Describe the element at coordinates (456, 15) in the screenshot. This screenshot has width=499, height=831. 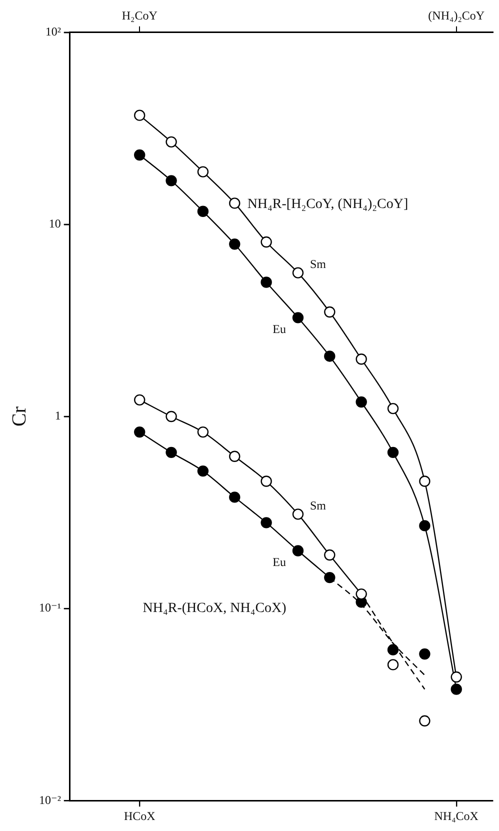
I see `text: (NH₄)₂CoY` at that location.